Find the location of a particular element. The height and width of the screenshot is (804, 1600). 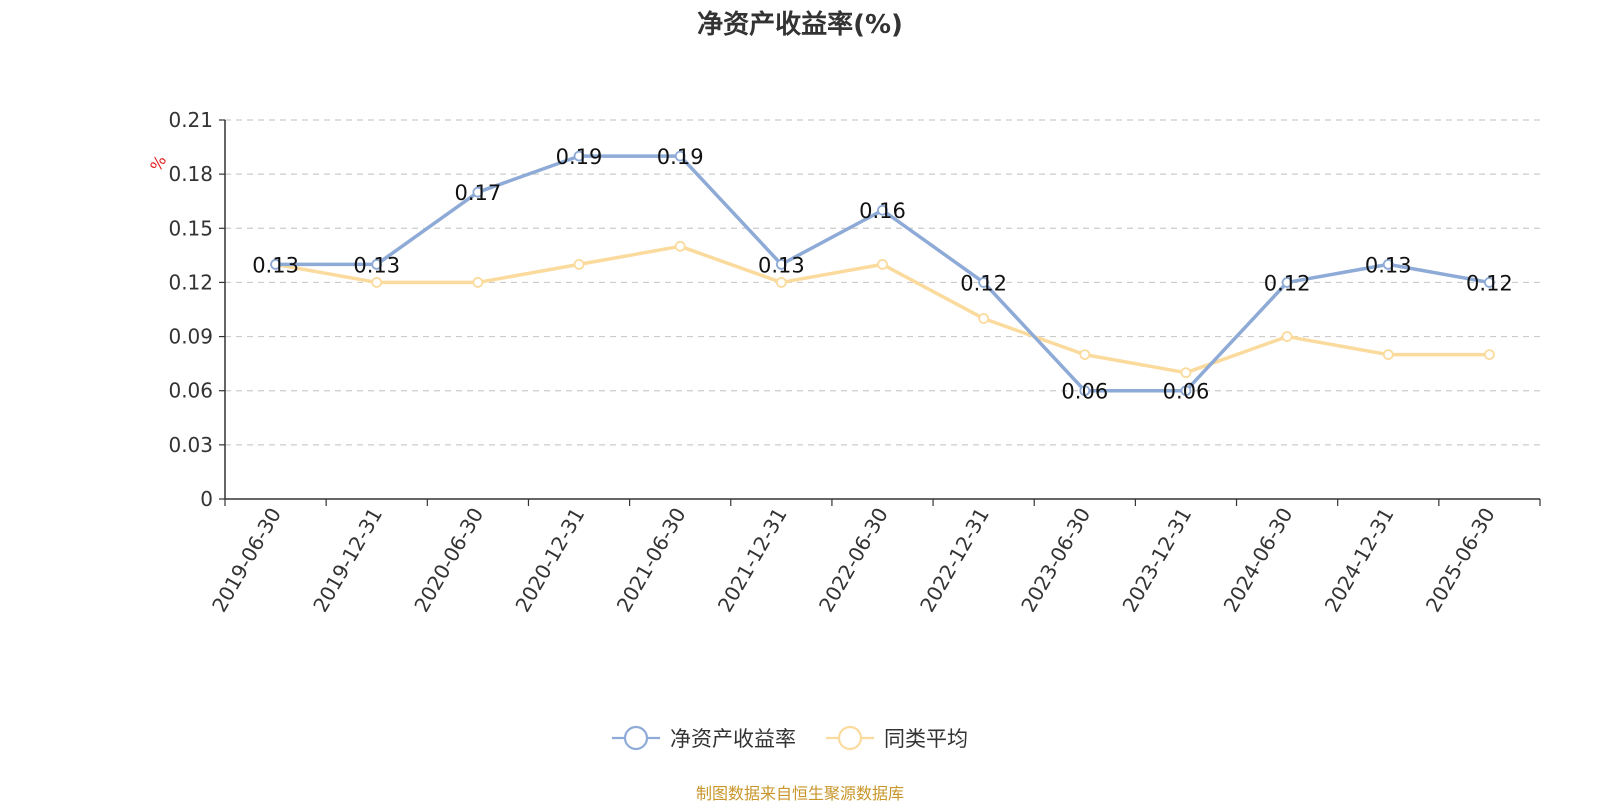

legend-item: 同类平均 is located at coordinates (897, 738).